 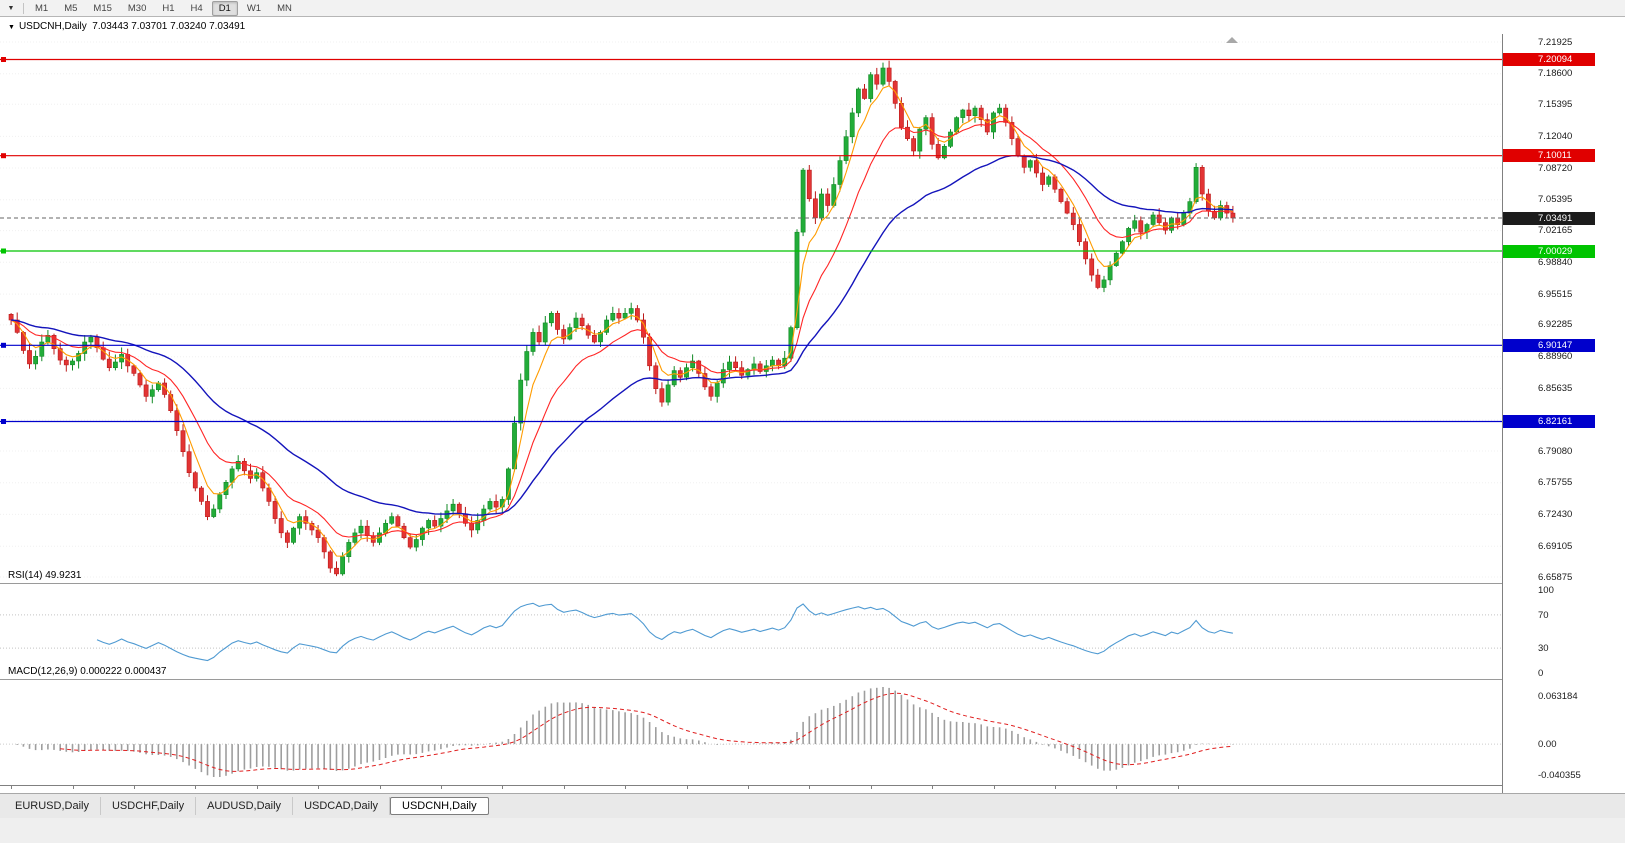 I want to click on level-price-tag: 7.20094, so click(x=1549, y=59).